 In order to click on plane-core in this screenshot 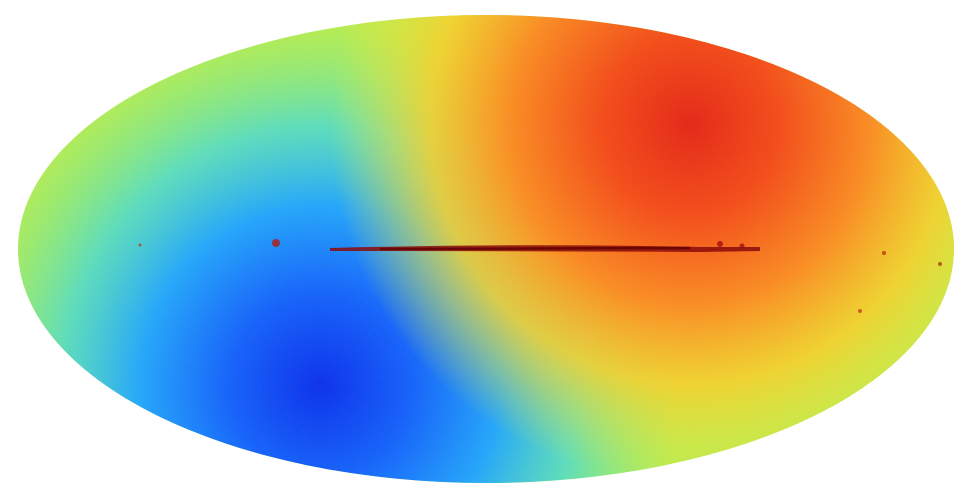, I will do `click(535, 248)`.